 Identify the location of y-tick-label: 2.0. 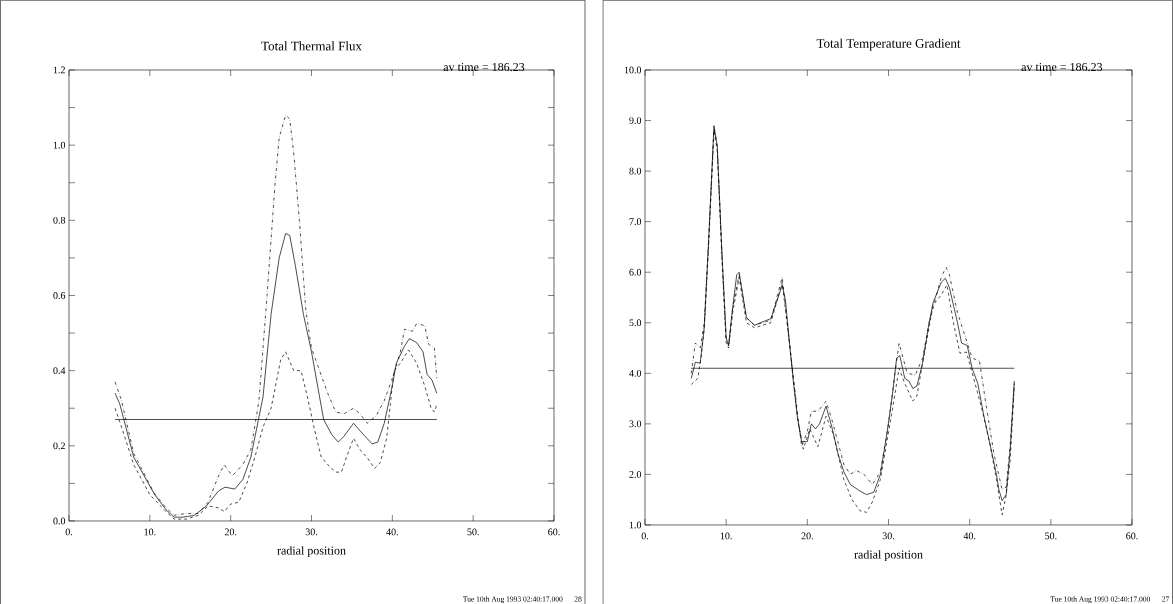
(635, 474).